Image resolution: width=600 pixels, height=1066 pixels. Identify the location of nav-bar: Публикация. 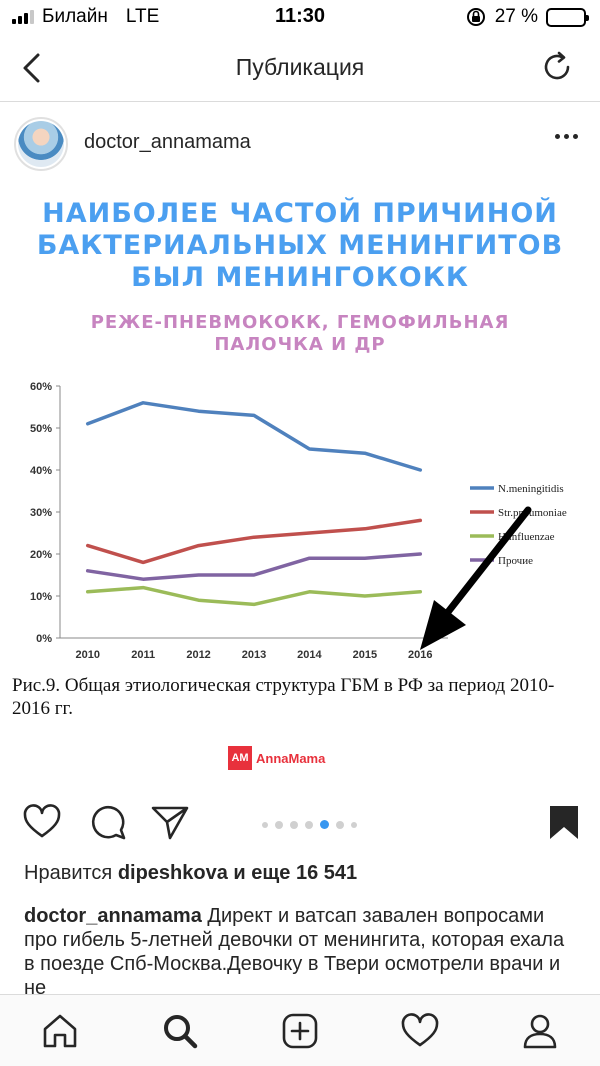
(300, 69).